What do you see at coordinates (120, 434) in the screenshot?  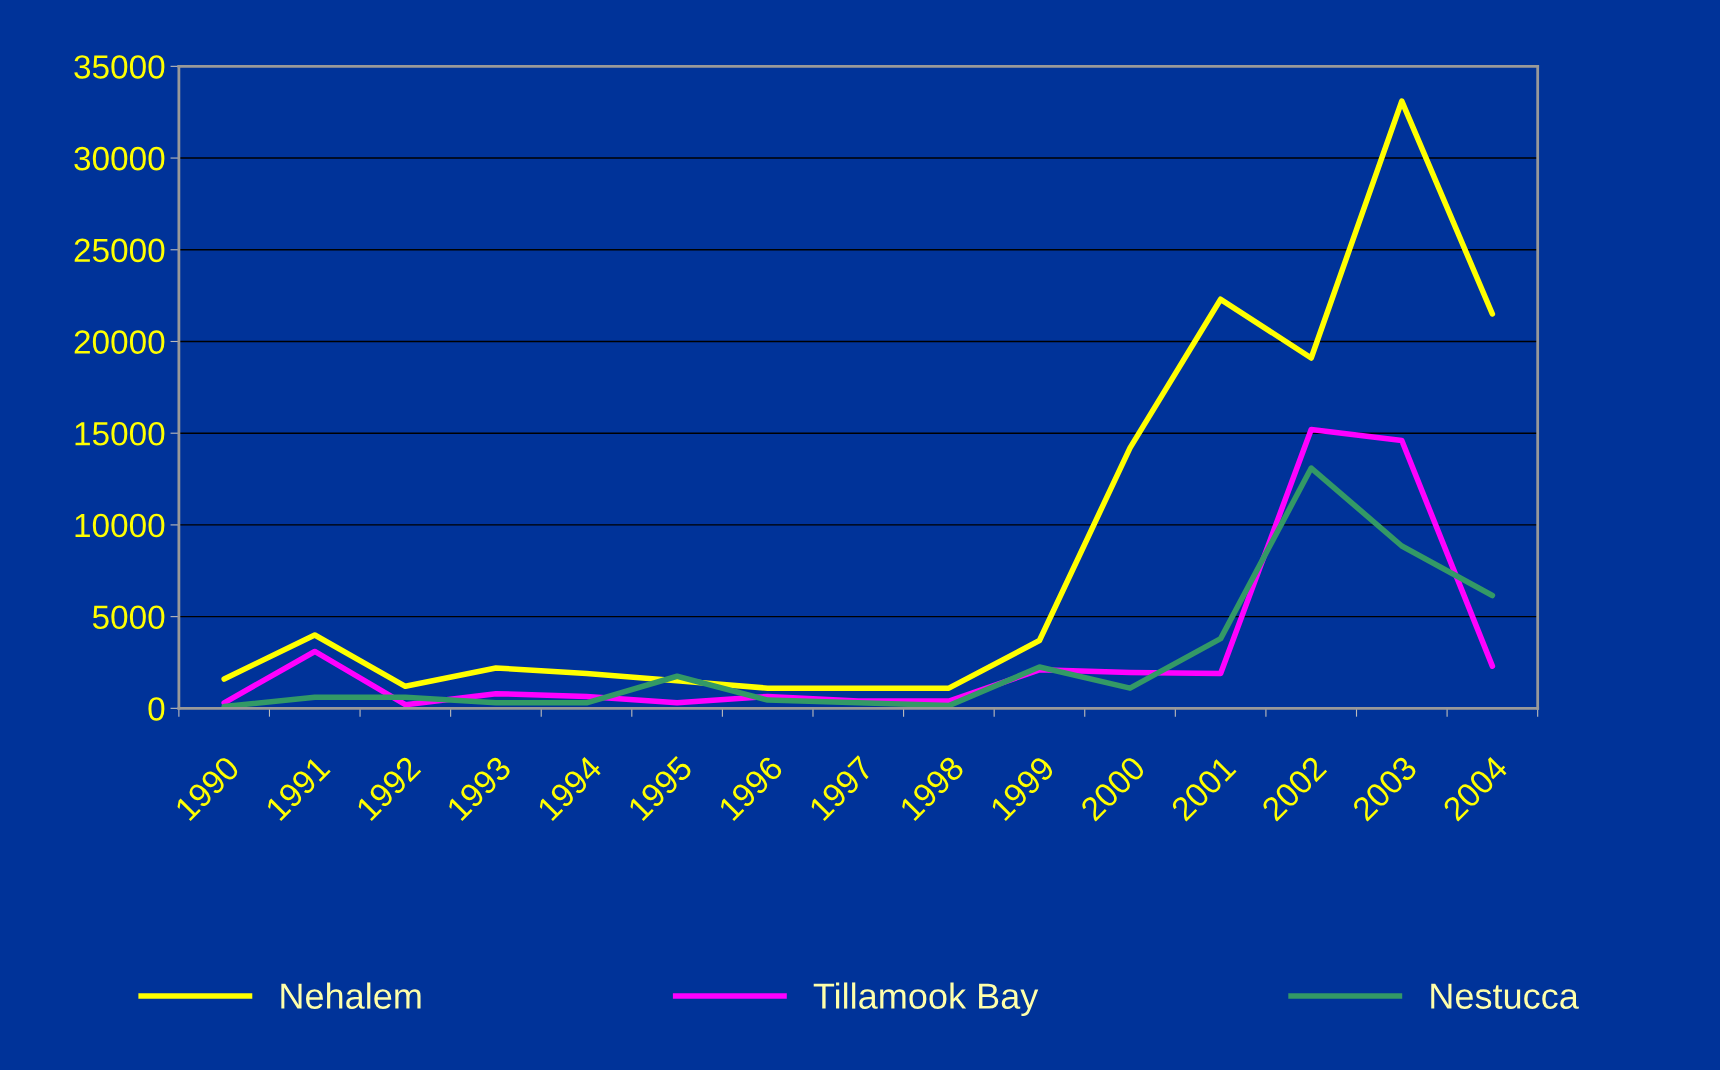 I see `y-tick-label: 15000` at bounding box center [120, 434].